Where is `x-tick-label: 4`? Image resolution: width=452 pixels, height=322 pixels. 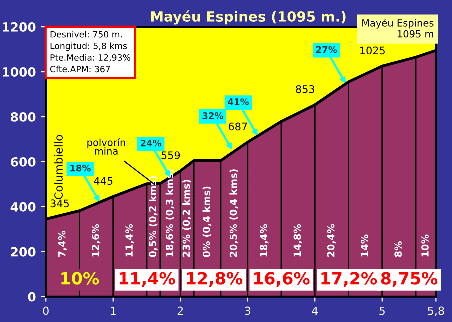
x-tick-label: 4 is located at coordinates (315, 311).